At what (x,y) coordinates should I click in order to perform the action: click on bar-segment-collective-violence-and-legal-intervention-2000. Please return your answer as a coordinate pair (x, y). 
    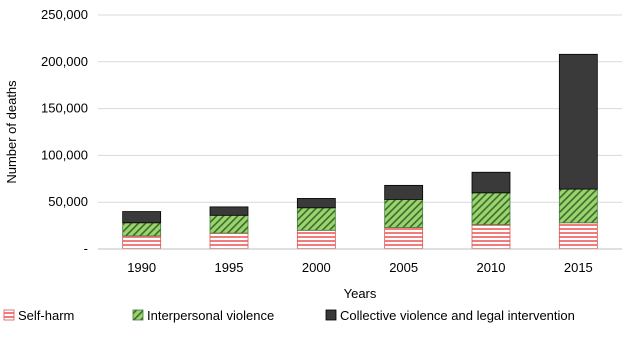
    Looking at the image, I should click on (316, 203).